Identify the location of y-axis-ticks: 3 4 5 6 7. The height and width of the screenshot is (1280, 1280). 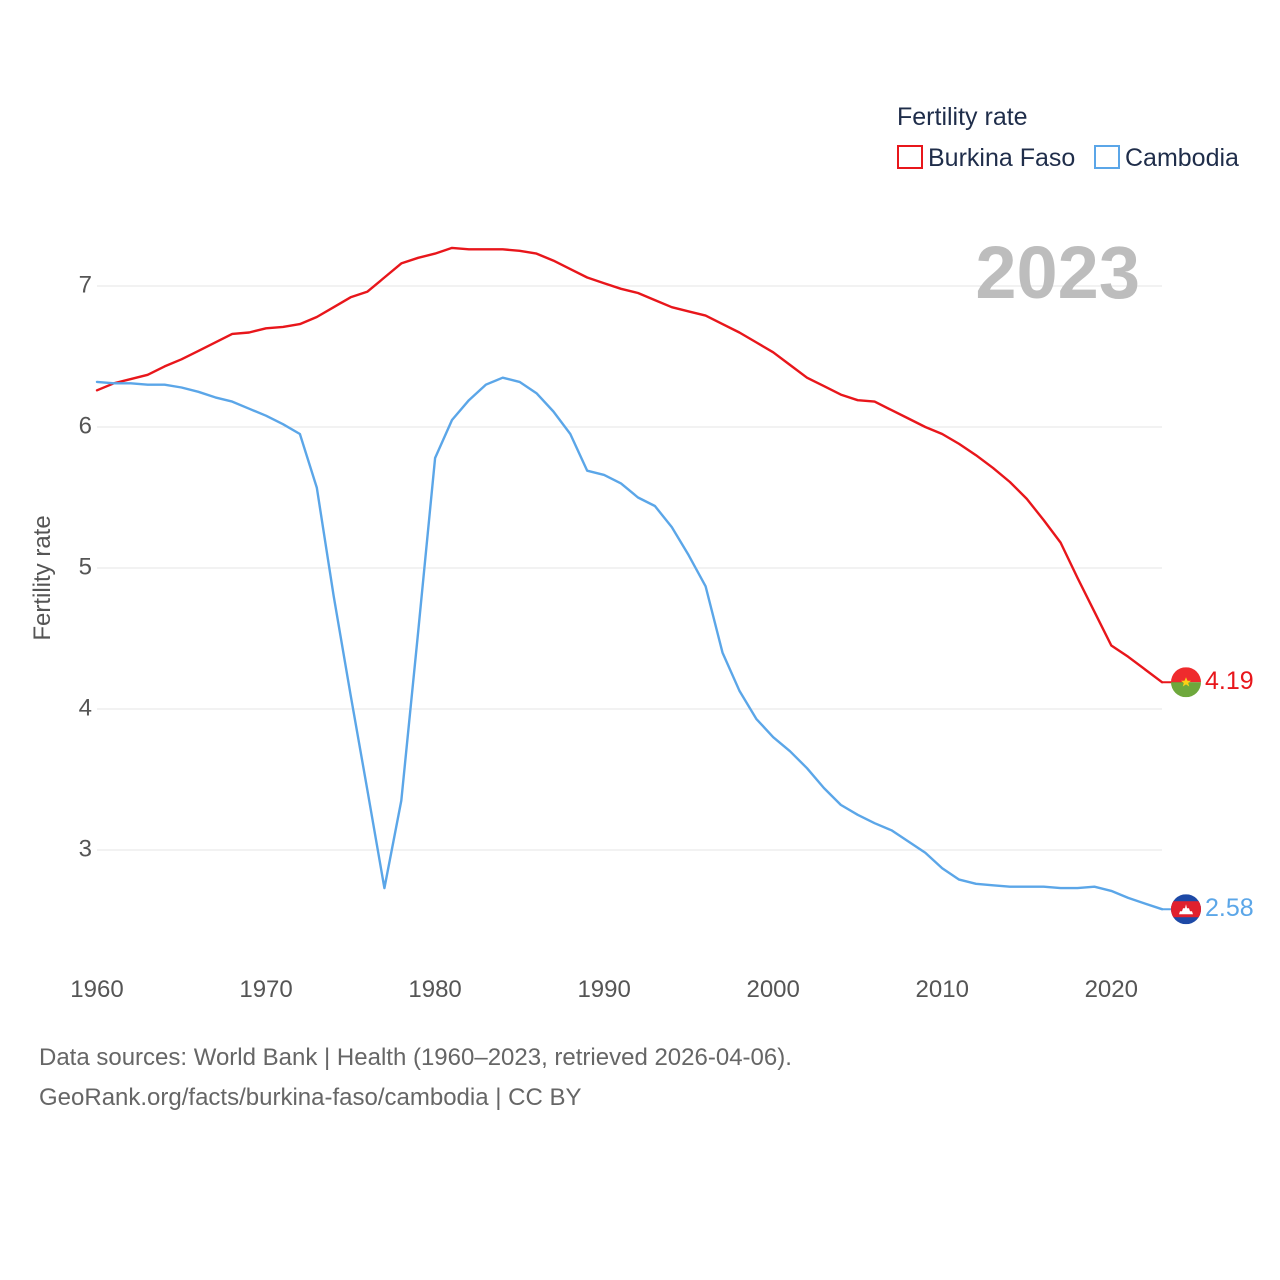
(85, 566).